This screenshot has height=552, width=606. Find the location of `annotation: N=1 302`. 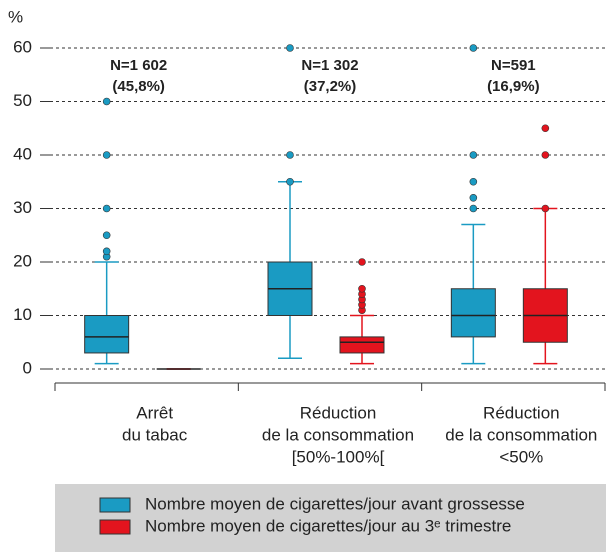

annotation: N=1 302 is located at coordinates (329, 65).